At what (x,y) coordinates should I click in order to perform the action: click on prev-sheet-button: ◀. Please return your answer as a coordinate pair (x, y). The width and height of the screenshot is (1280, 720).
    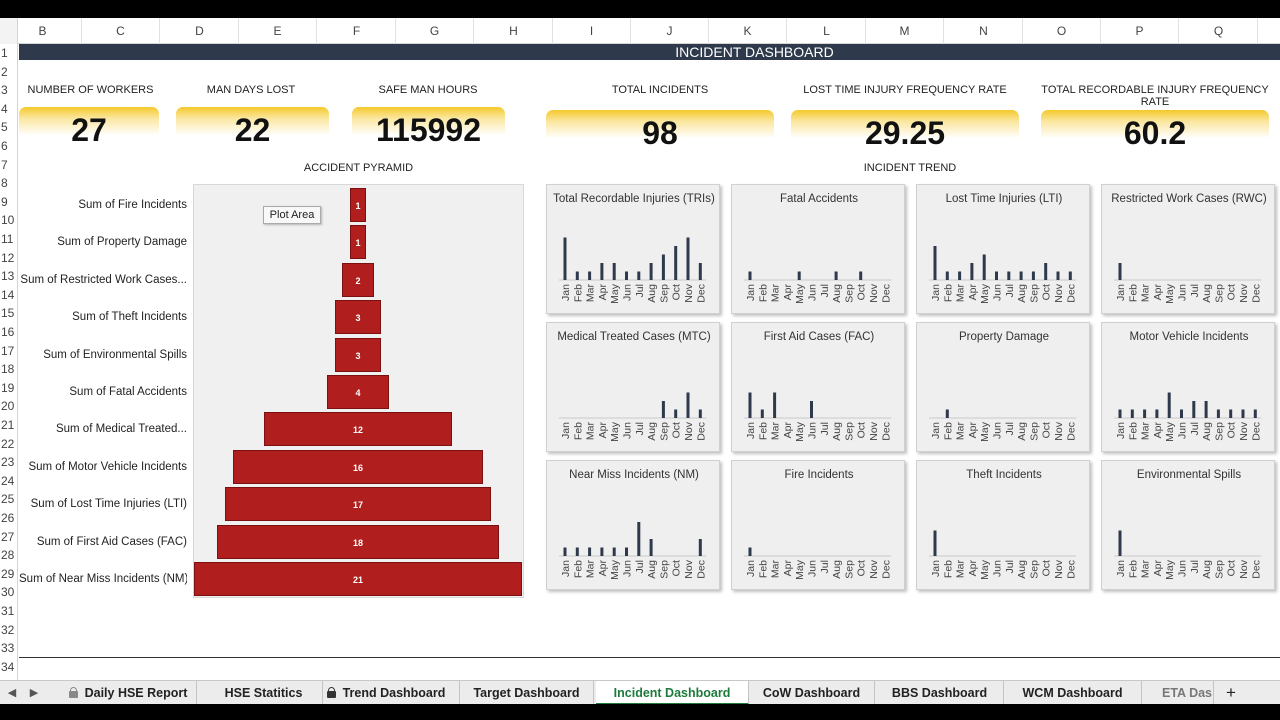
    Looking at the image, I should click on (12, 693).